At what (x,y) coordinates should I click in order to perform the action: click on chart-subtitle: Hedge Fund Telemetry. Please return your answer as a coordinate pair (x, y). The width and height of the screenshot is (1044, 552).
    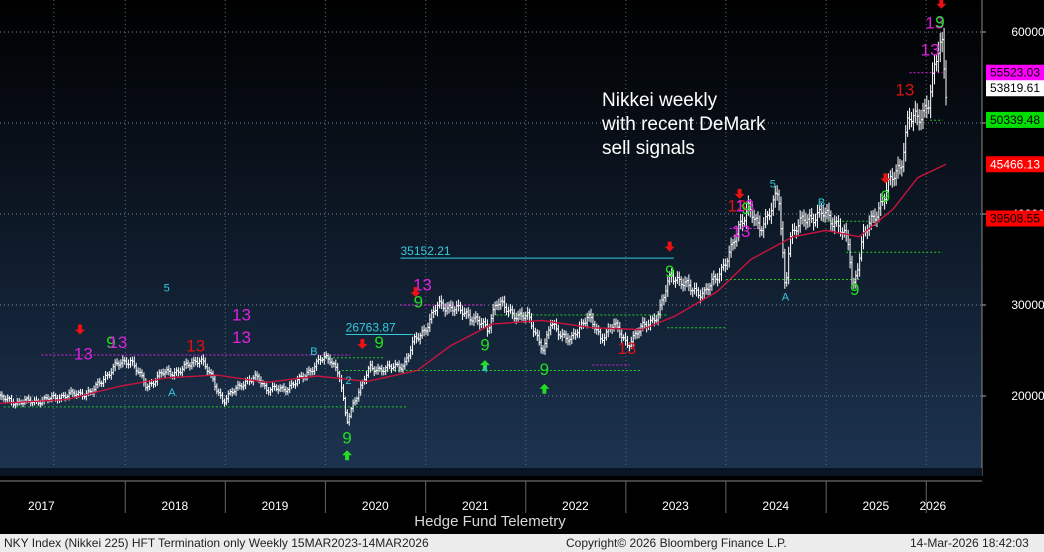
    Looking at the image, I should click on (490, 521).